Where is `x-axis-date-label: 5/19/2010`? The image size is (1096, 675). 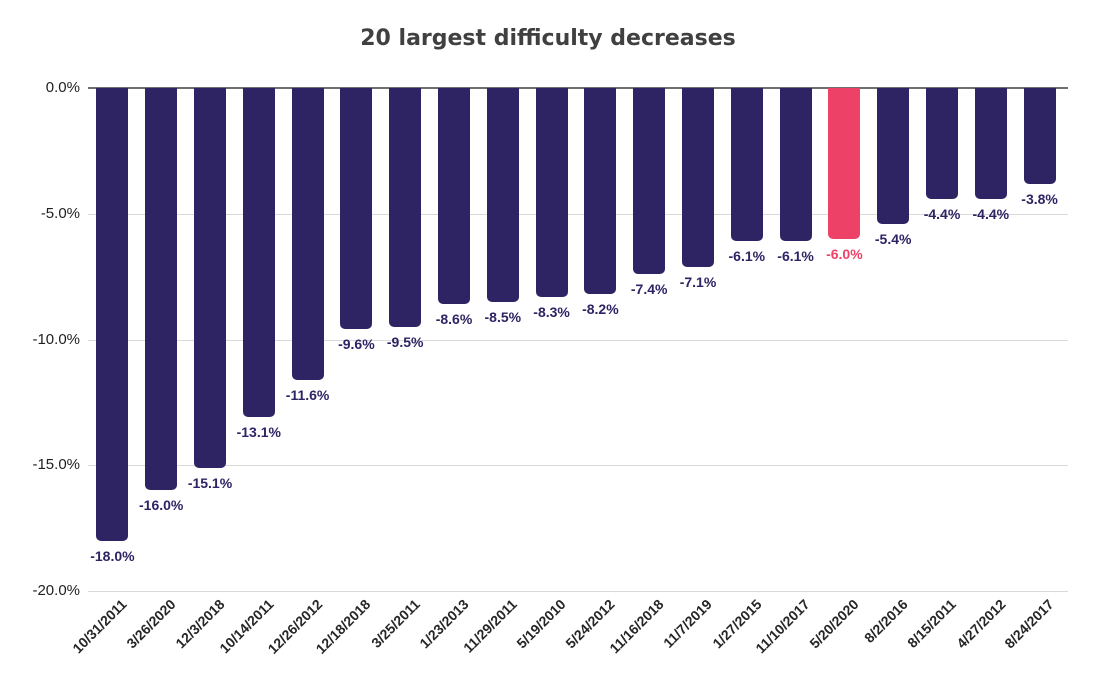 x-axis-date-label: 5/19/2010 is located at coordinates (541, 624).